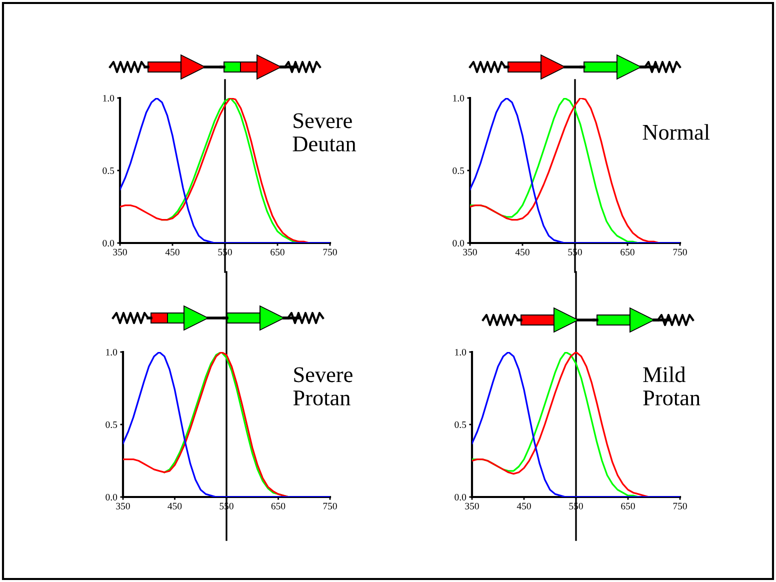 The image size is (776, 582). Describe the element at coordinates (322, 386) in the screenshot. I see `text: Severe Protan` at that location.